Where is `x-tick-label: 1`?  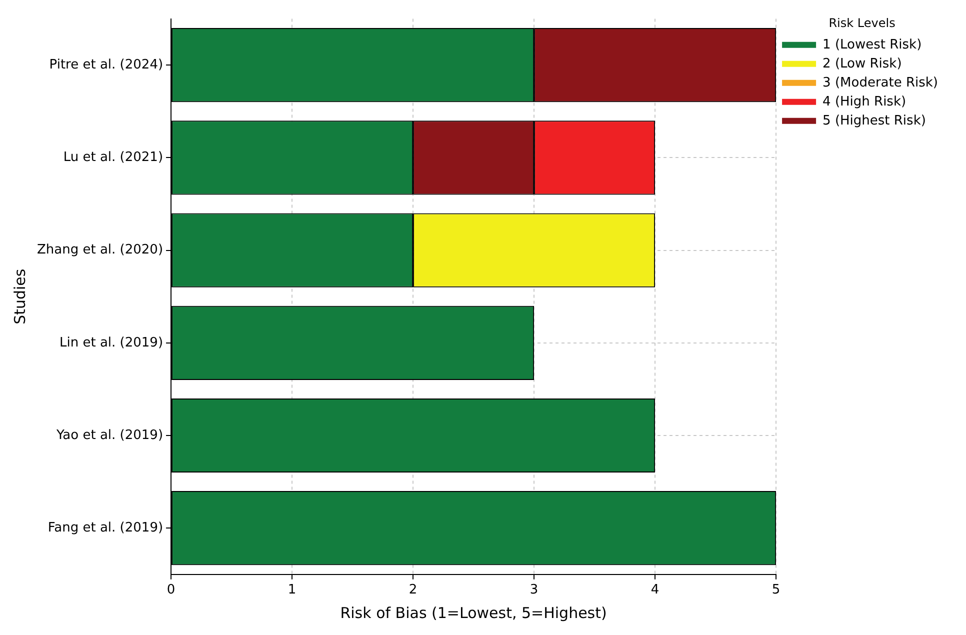 x-tick-label: 1 is located at coordinates (292, 590).